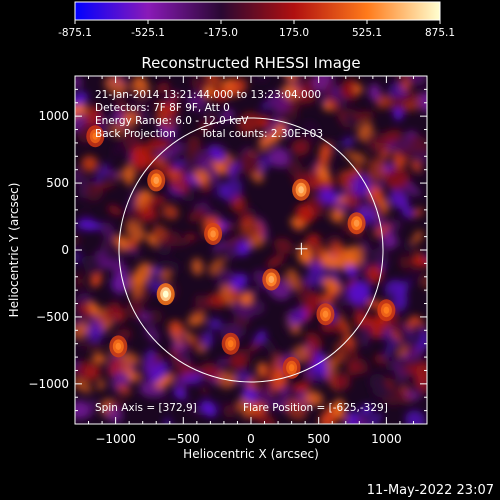 The height and width of the screenshot is (500, 500). Describe the element at coordinates (430, 490) in the screenshot. I see `footer-timestamp: 11-May-2022 23:07` at that location.